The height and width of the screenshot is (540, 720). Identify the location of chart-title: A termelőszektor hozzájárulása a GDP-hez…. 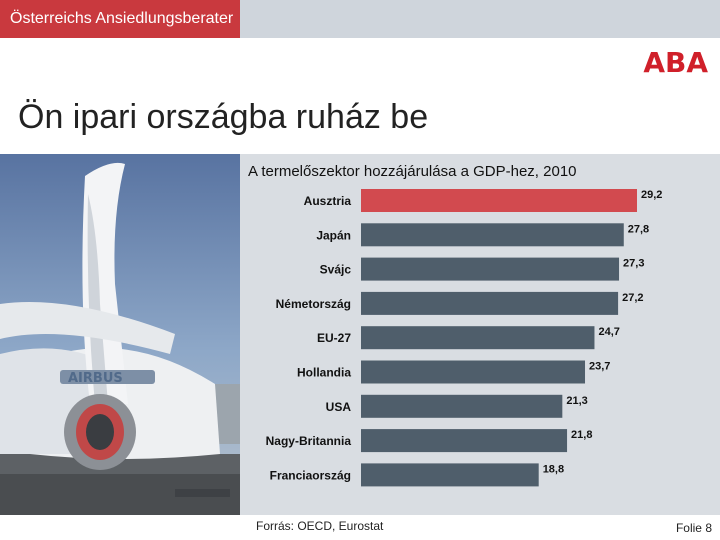
(412, 171).